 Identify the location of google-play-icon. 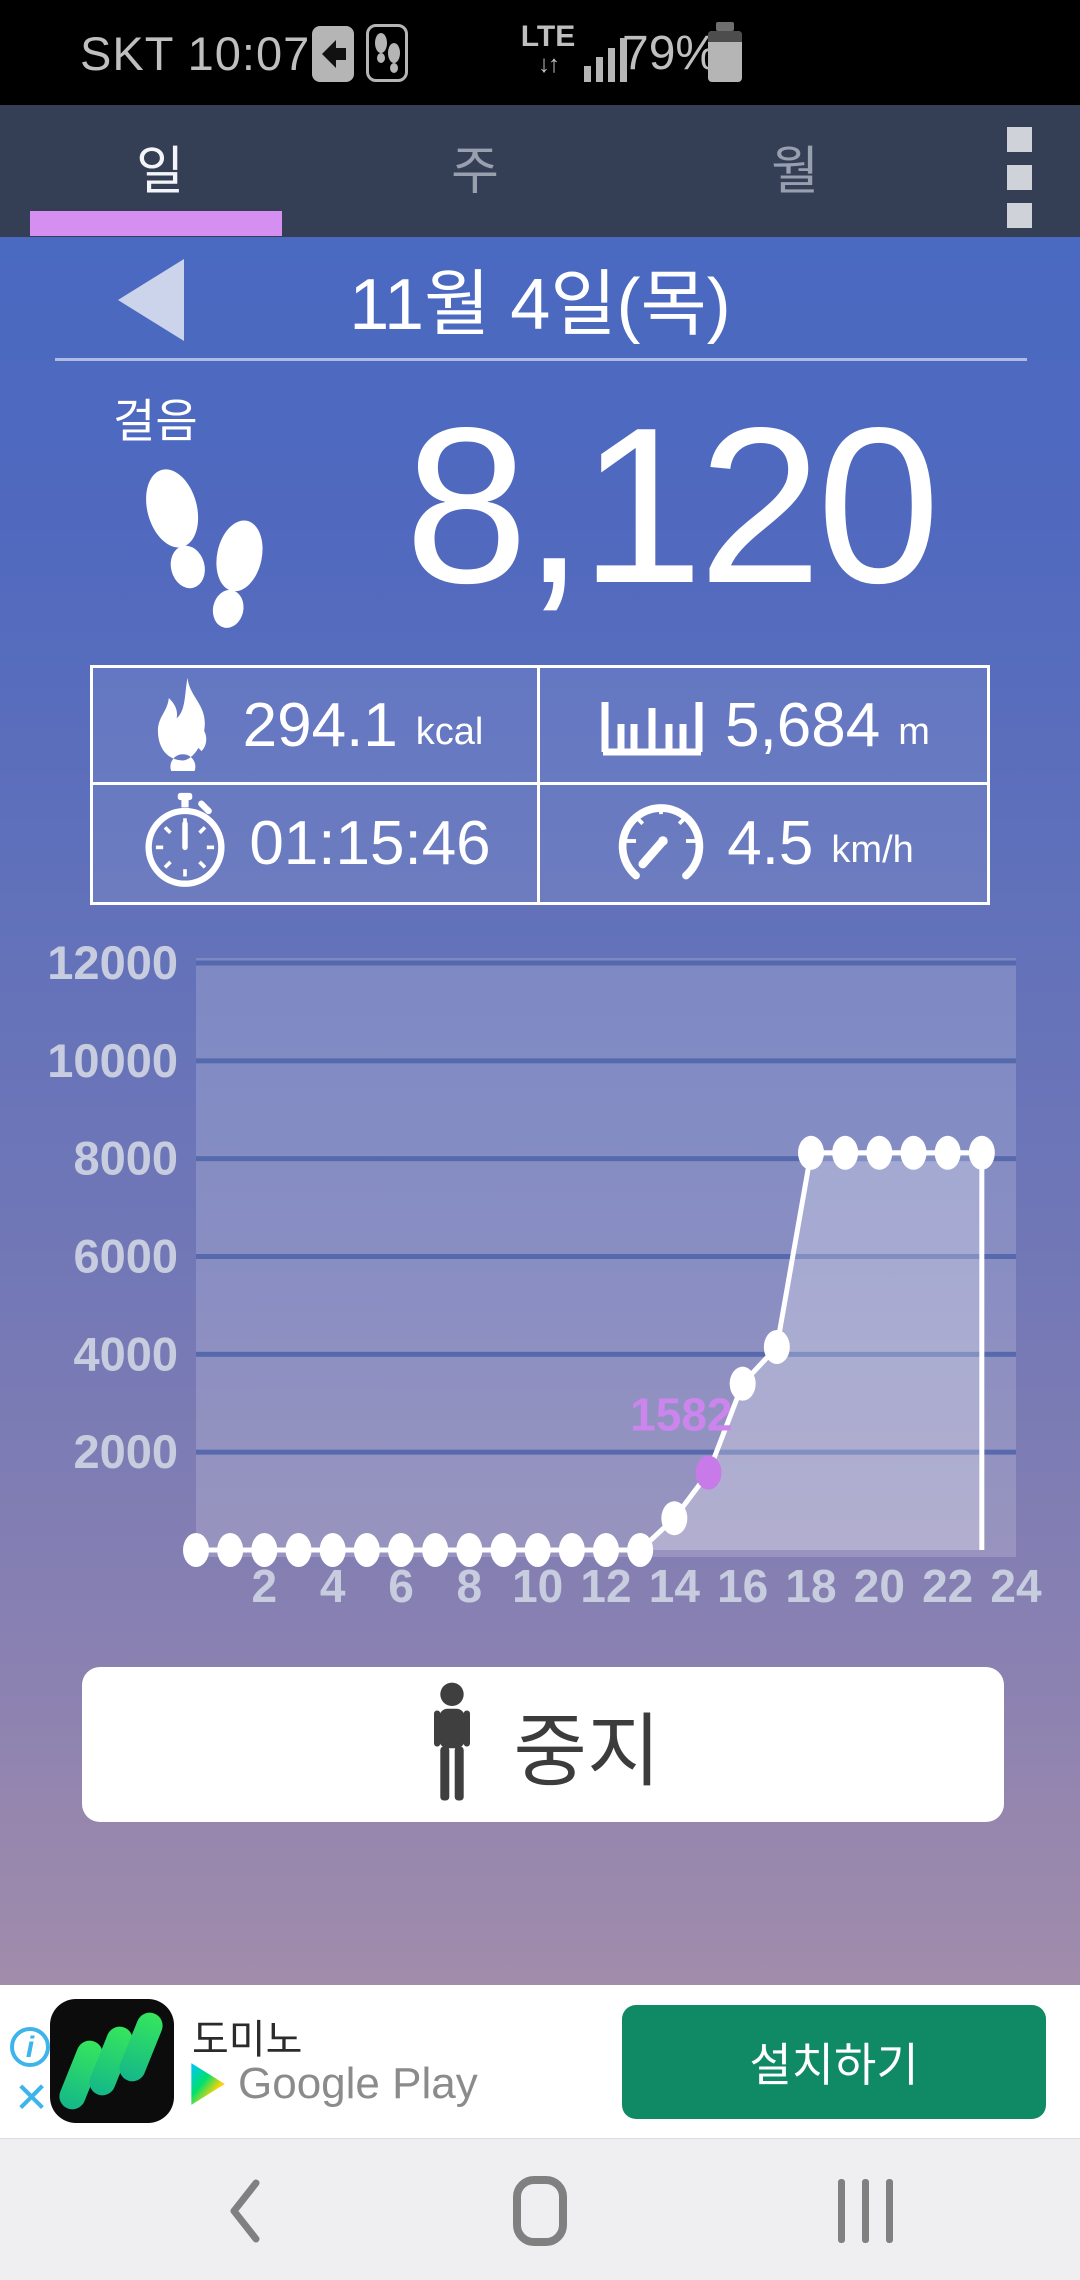
(208, 2084).